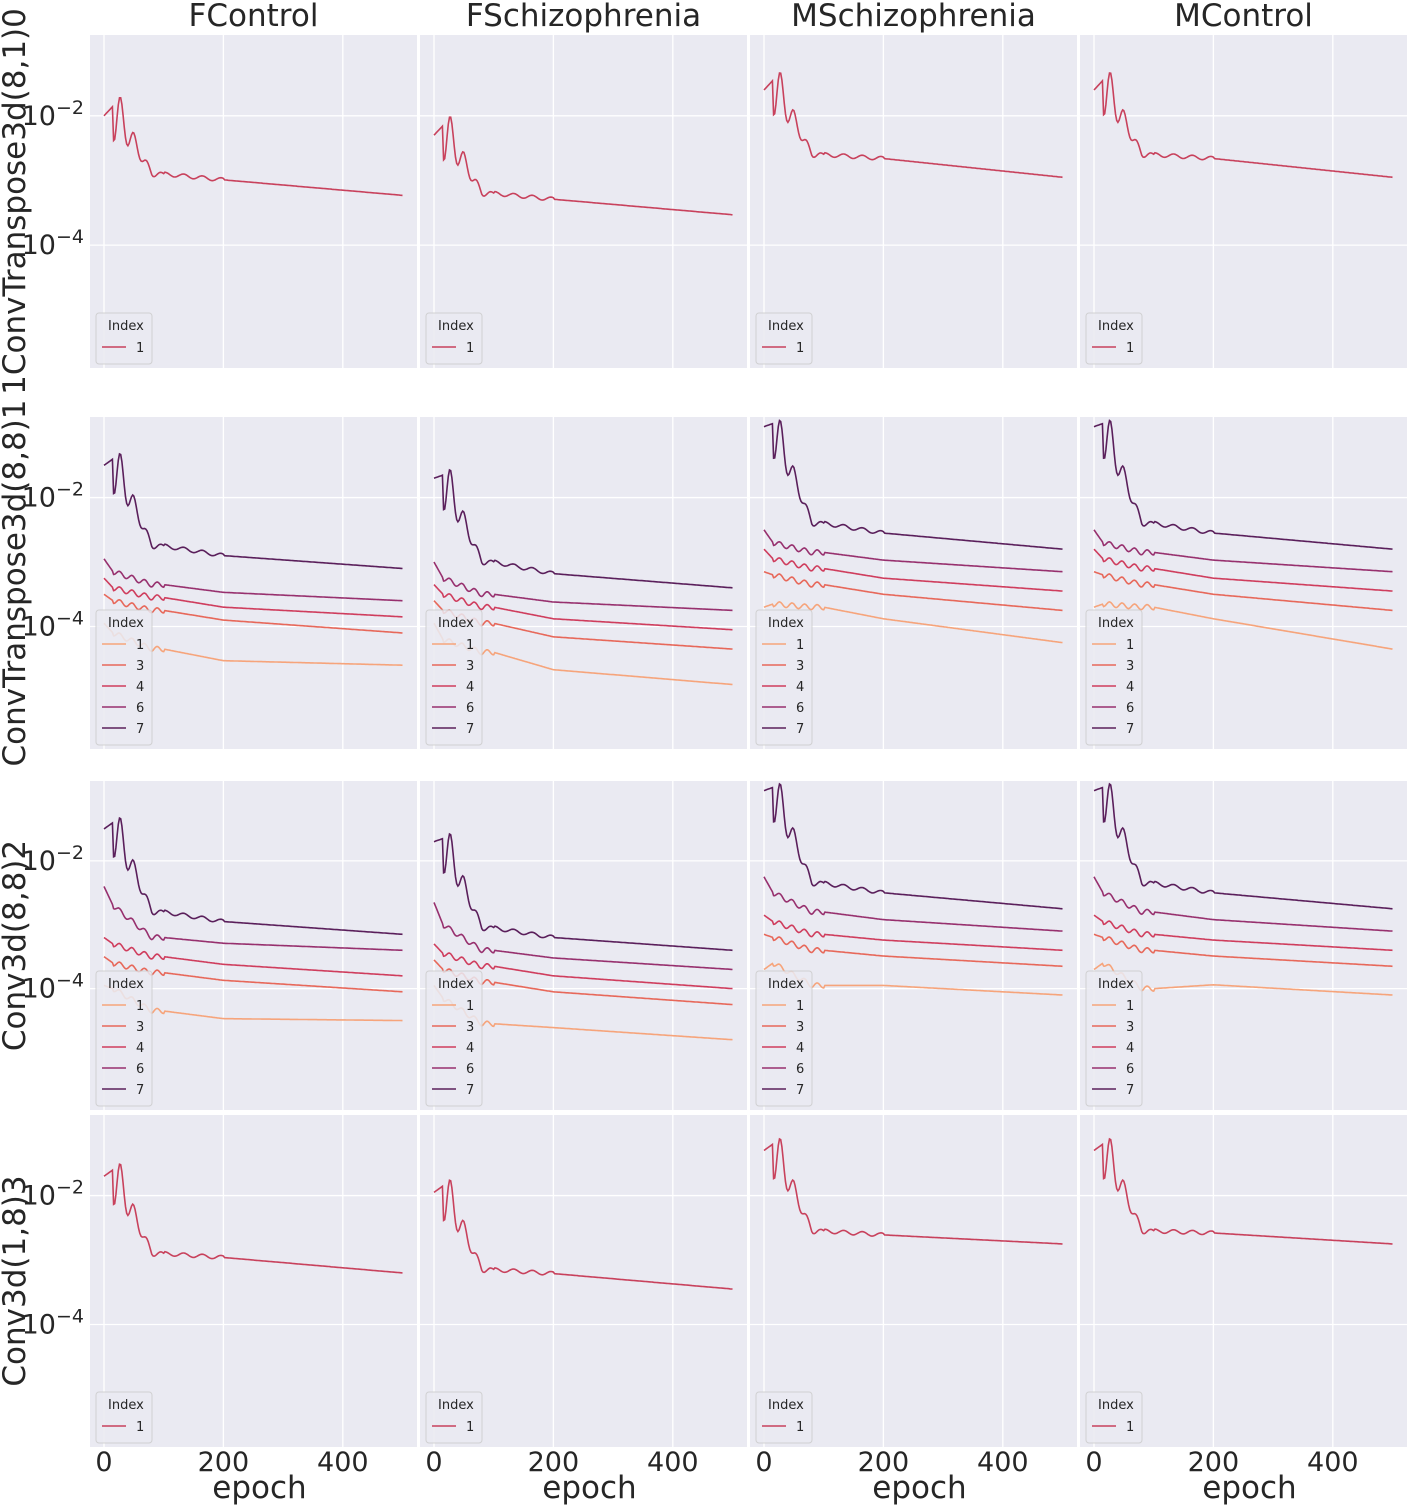  Describe the element at coordinates (16, 945) in the screenshot. I see `row-title-conv3d-8-8-2: Conv3d(8,8)2` at that location.